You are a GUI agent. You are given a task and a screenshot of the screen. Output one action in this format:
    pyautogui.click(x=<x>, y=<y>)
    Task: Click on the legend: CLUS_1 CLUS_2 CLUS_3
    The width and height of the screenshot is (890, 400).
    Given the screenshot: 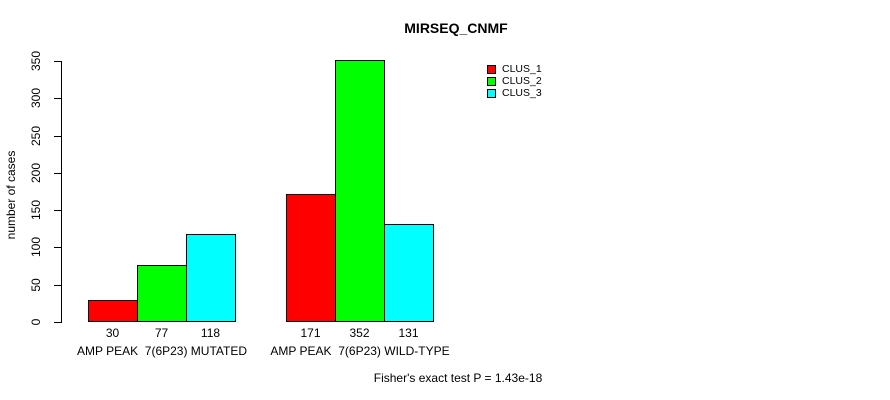 What is the action you would take?
    pyautogui.click(x=514, y=82)
    